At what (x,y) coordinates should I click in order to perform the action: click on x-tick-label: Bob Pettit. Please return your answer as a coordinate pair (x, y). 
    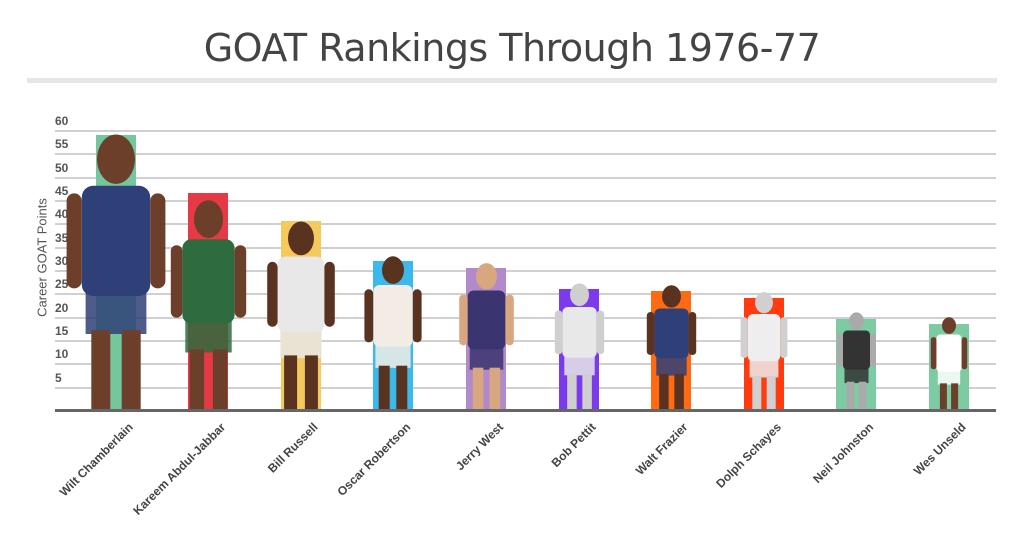
    Looking at the image, I should click on (573, 445).